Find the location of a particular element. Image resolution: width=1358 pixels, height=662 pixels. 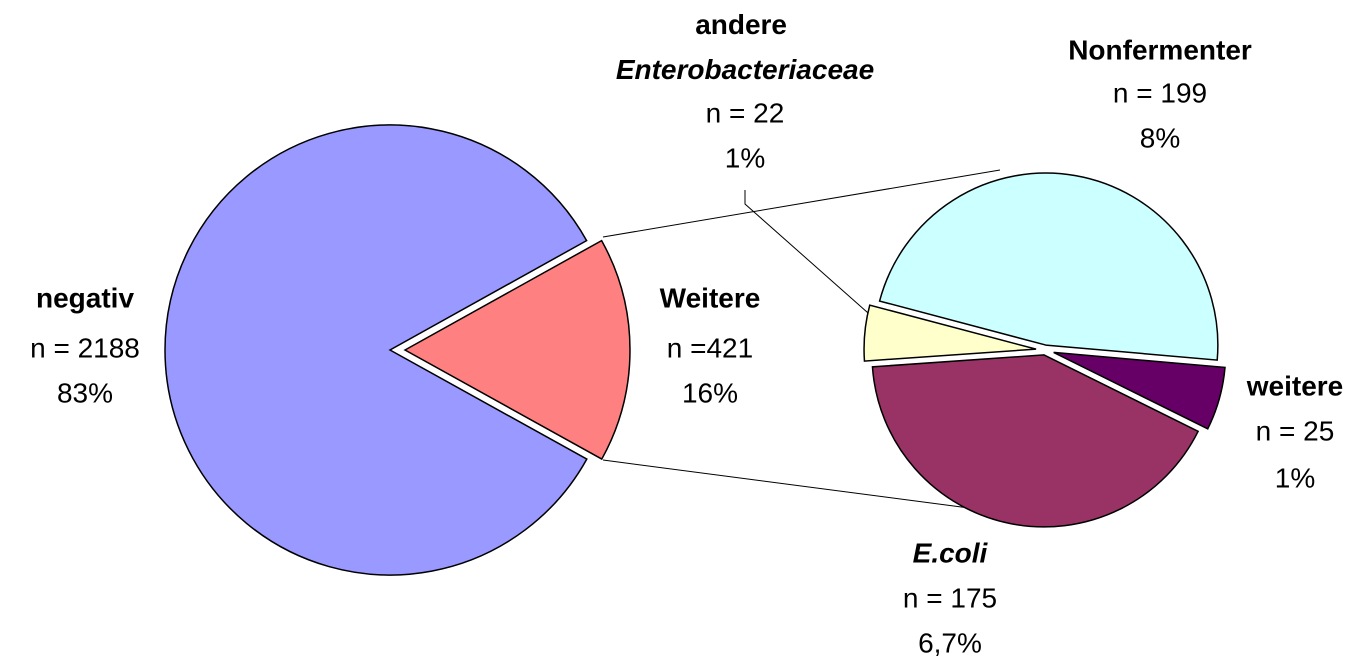

category-label-line: Enterobacteriaceae is located at coordinates (745, 69).